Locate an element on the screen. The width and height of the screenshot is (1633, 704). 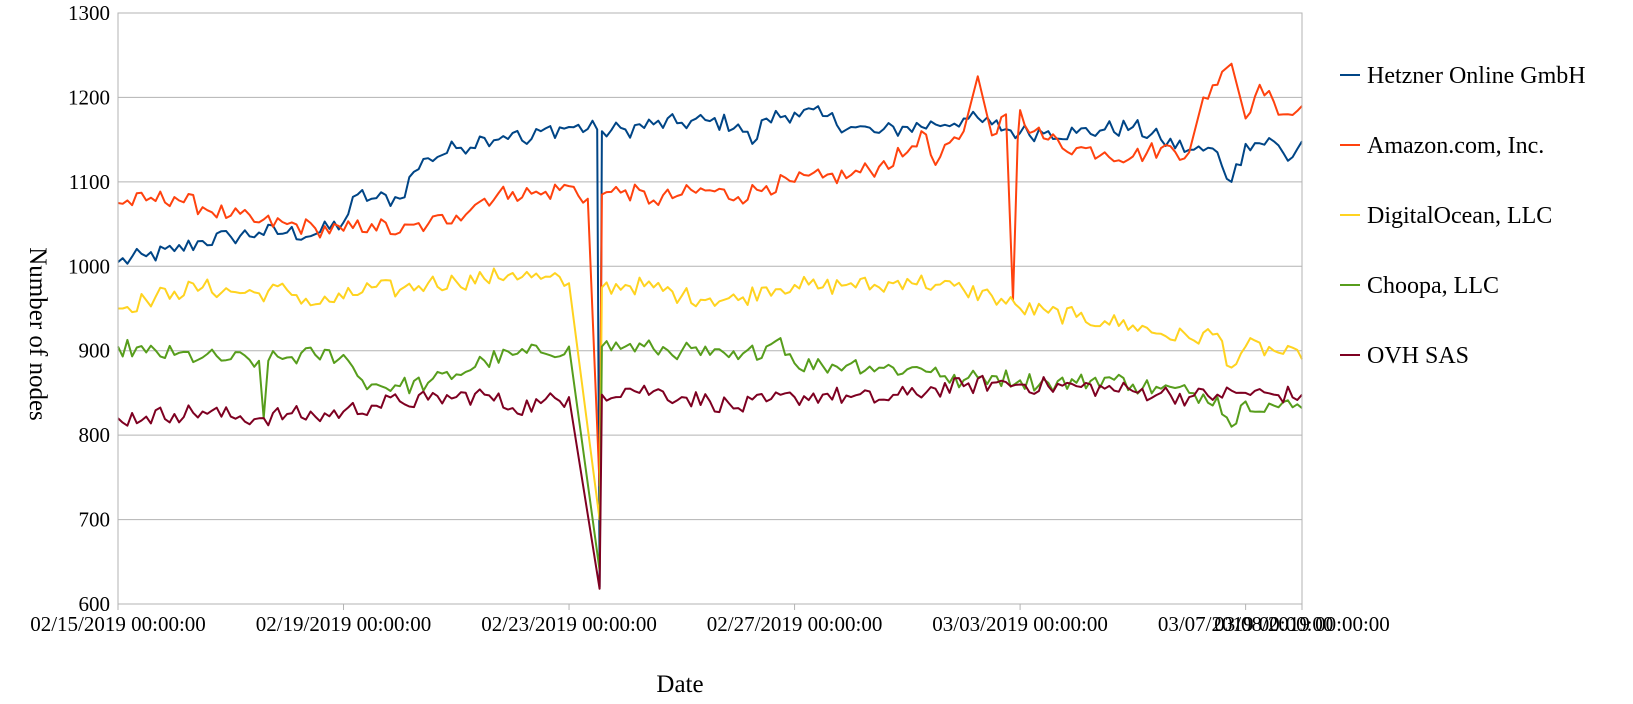
x-tick-label: 02/23/2019 00:00:00 is located at coordinates (569, 624).